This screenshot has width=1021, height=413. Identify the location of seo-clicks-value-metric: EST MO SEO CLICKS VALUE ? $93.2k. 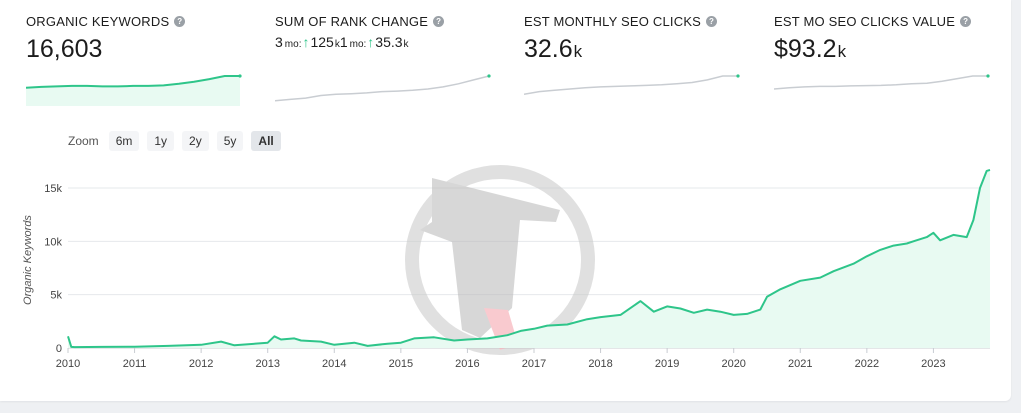
(884, 39).